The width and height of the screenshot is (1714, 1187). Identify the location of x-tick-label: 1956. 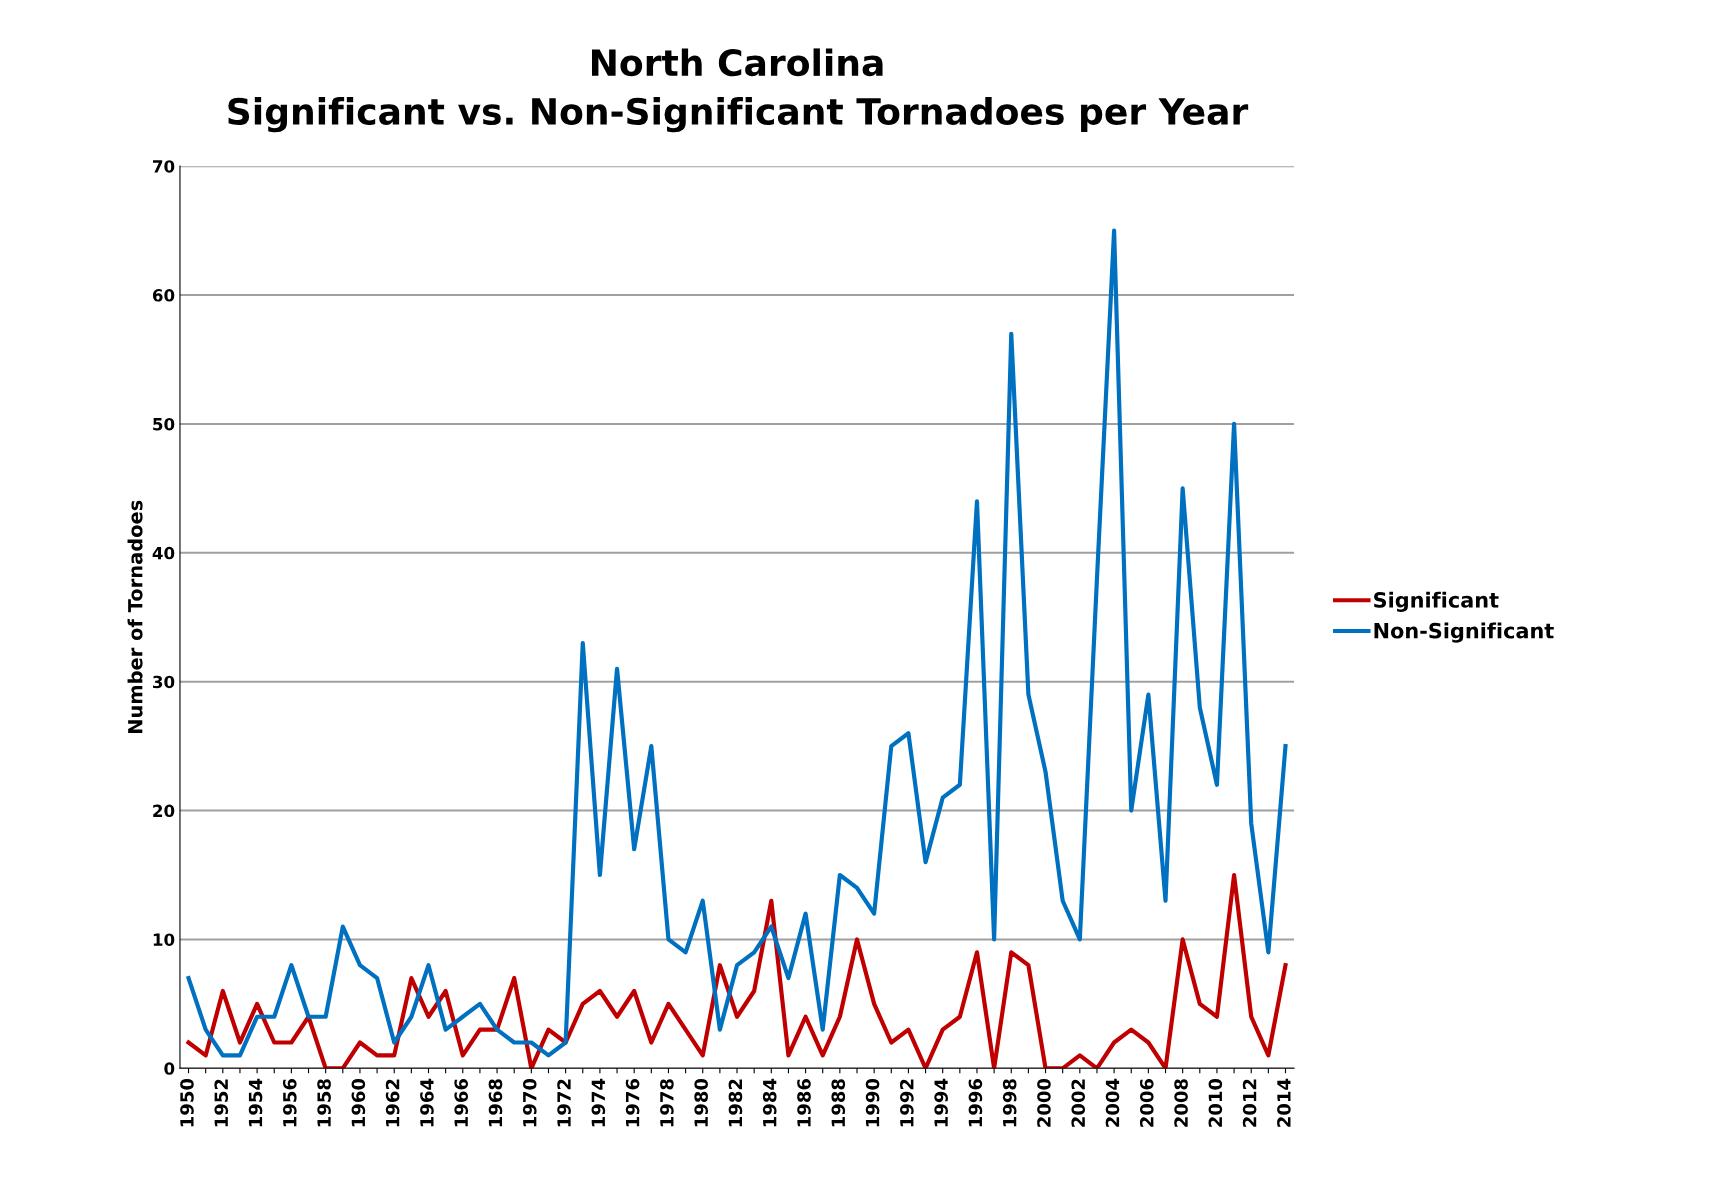
(289, 1102).